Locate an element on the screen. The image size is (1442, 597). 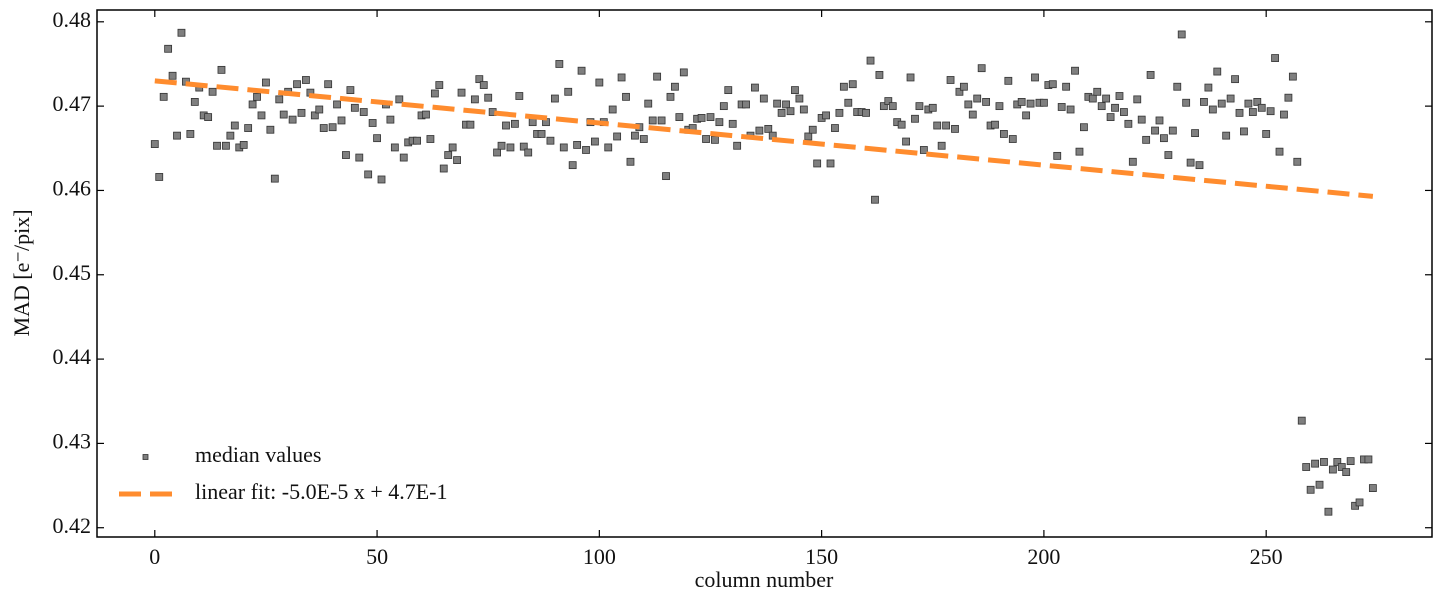
y-axis-label: MAD [e⁻/pix] is located at coordinates (21, 272).